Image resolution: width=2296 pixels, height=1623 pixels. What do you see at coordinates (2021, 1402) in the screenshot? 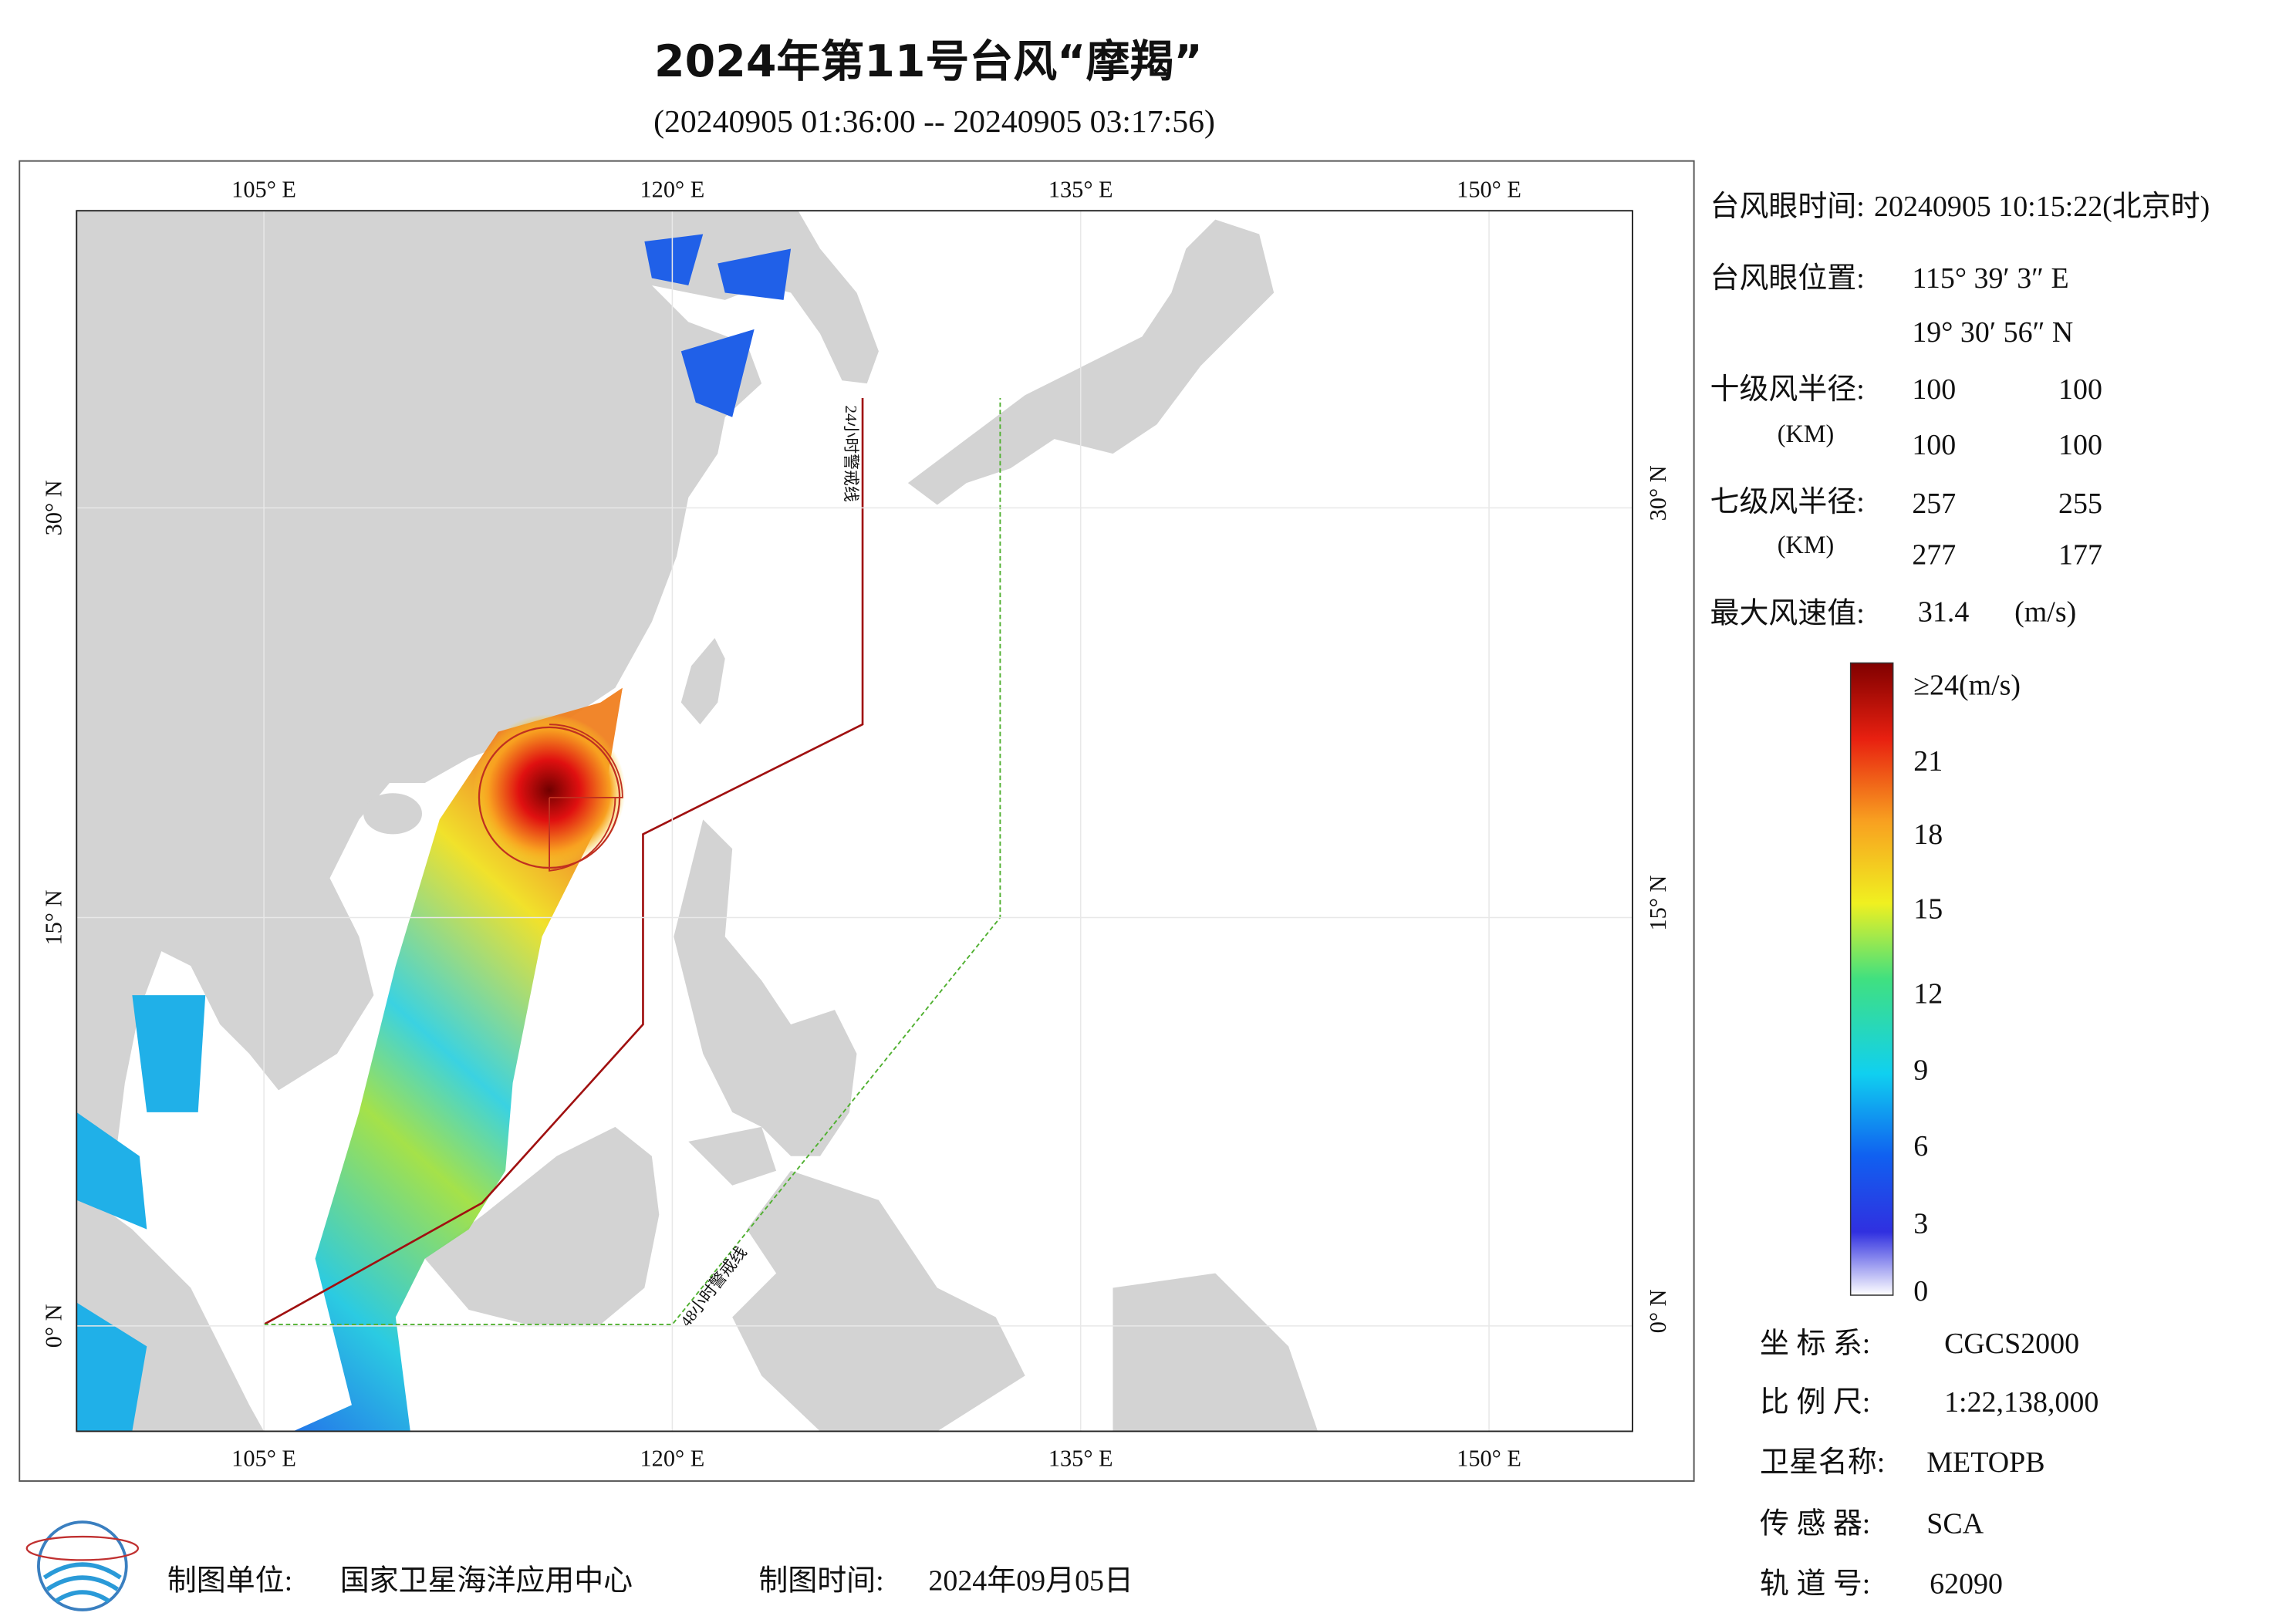
I see `footer-value: 1:22,138,000` at bounding box center [2021, 1402].